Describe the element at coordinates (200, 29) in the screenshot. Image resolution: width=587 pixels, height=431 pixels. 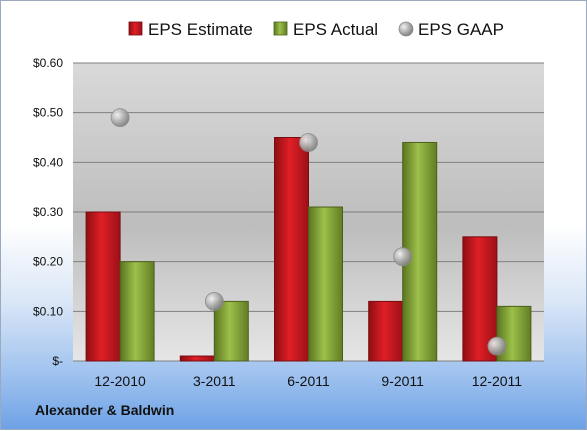
I see `legend-label: EPS Estimate` at that location.